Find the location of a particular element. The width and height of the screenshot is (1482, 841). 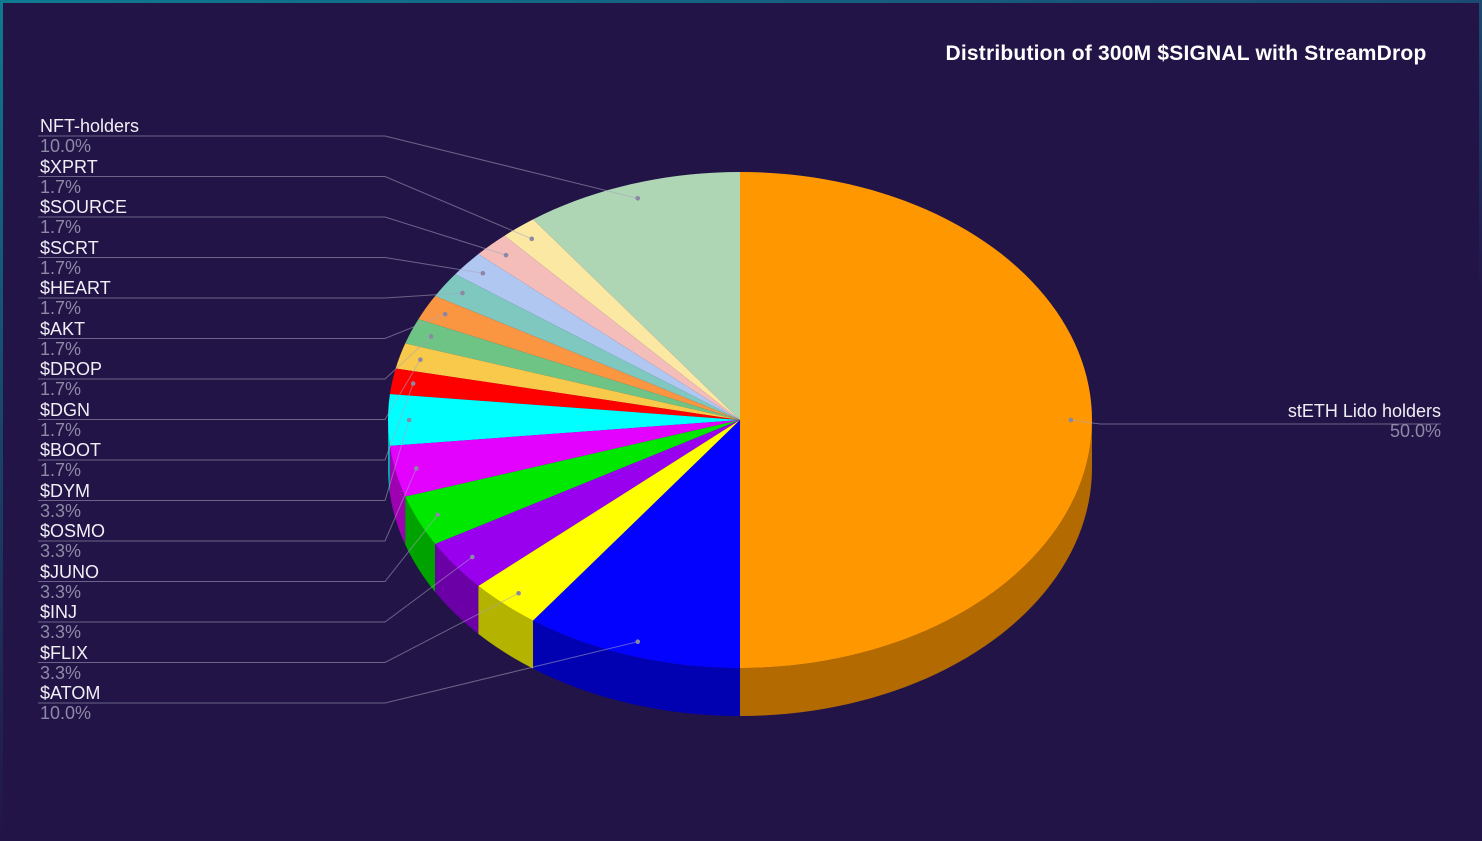

slice-label: $DYM is located at coordinates (65, 490).